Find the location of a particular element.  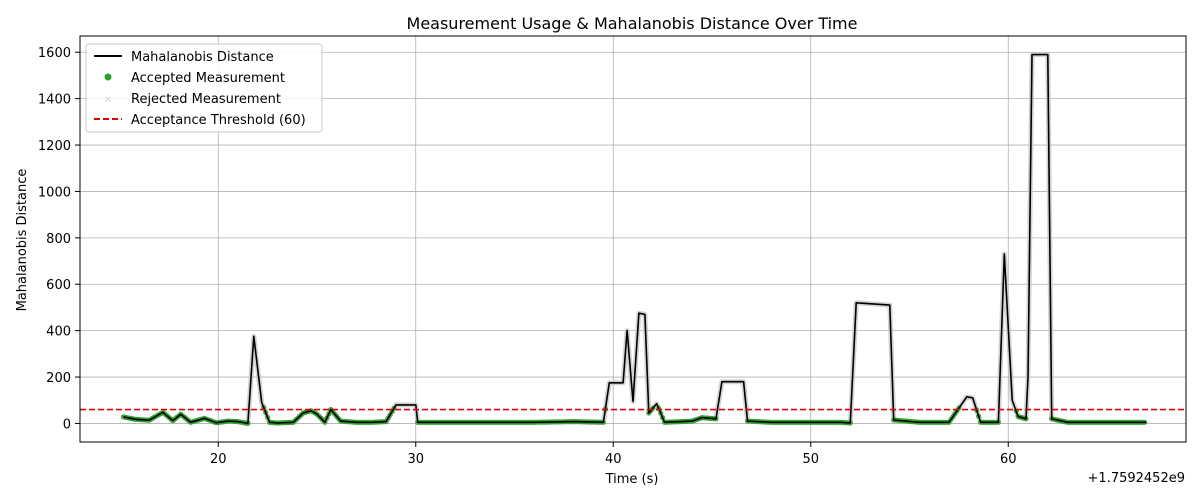

y-tick-label: 600 is located at coordinates (58, 285).